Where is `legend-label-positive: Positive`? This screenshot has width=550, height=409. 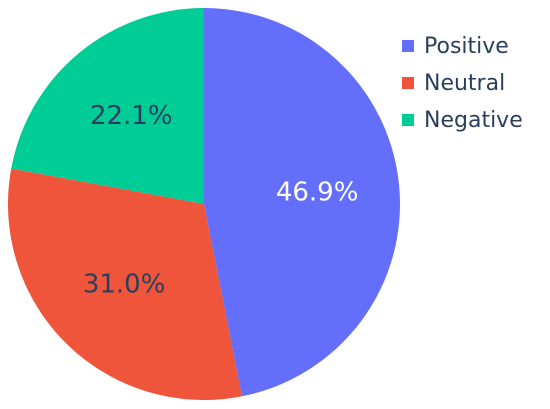 legend-label-positive: Positive is located at coordinates (466, 46).